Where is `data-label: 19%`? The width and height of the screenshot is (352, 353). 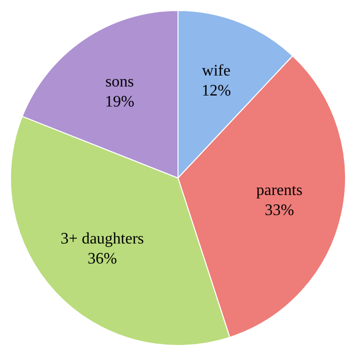 data-label: 19% is located at coordinates (119, 101).